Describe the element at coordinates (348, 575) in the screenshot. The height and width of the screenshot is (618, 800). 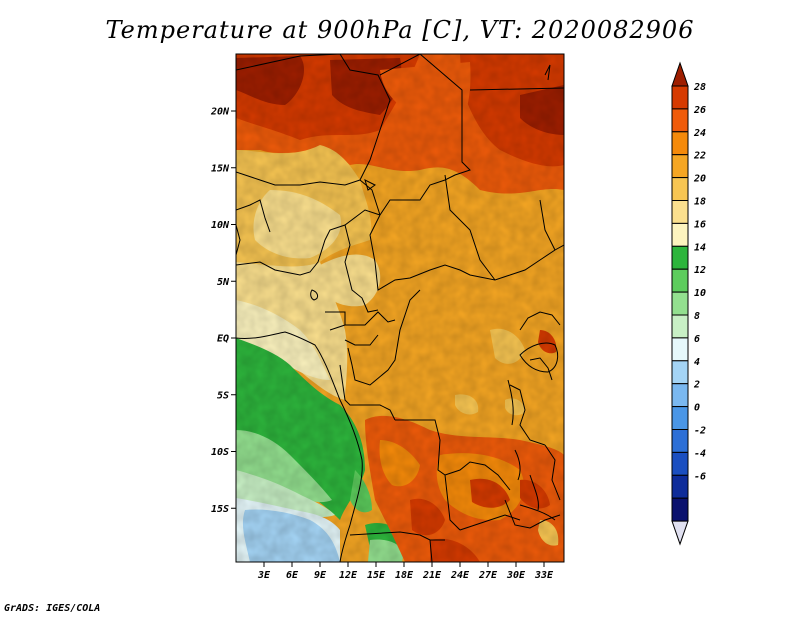
I see `lon-tick-label: 12E` at that location.